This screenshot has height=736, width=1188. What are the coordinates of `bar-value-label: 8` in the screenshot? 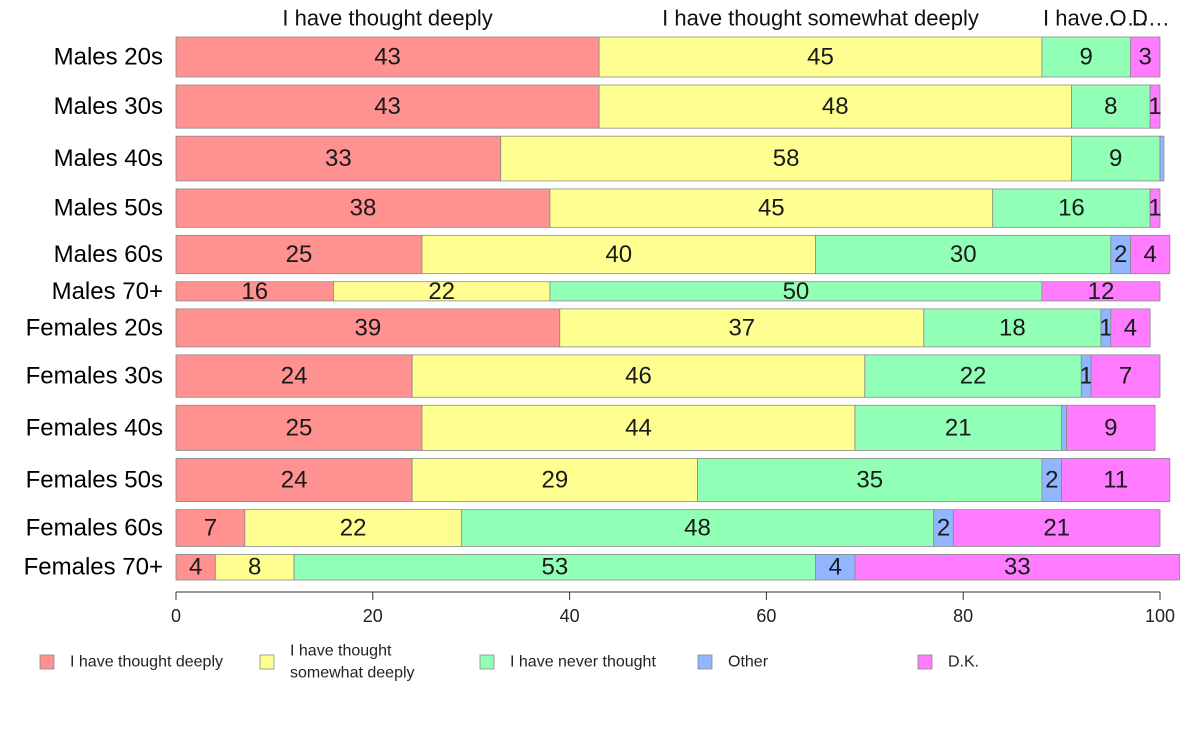 It's located at (1110, 106).